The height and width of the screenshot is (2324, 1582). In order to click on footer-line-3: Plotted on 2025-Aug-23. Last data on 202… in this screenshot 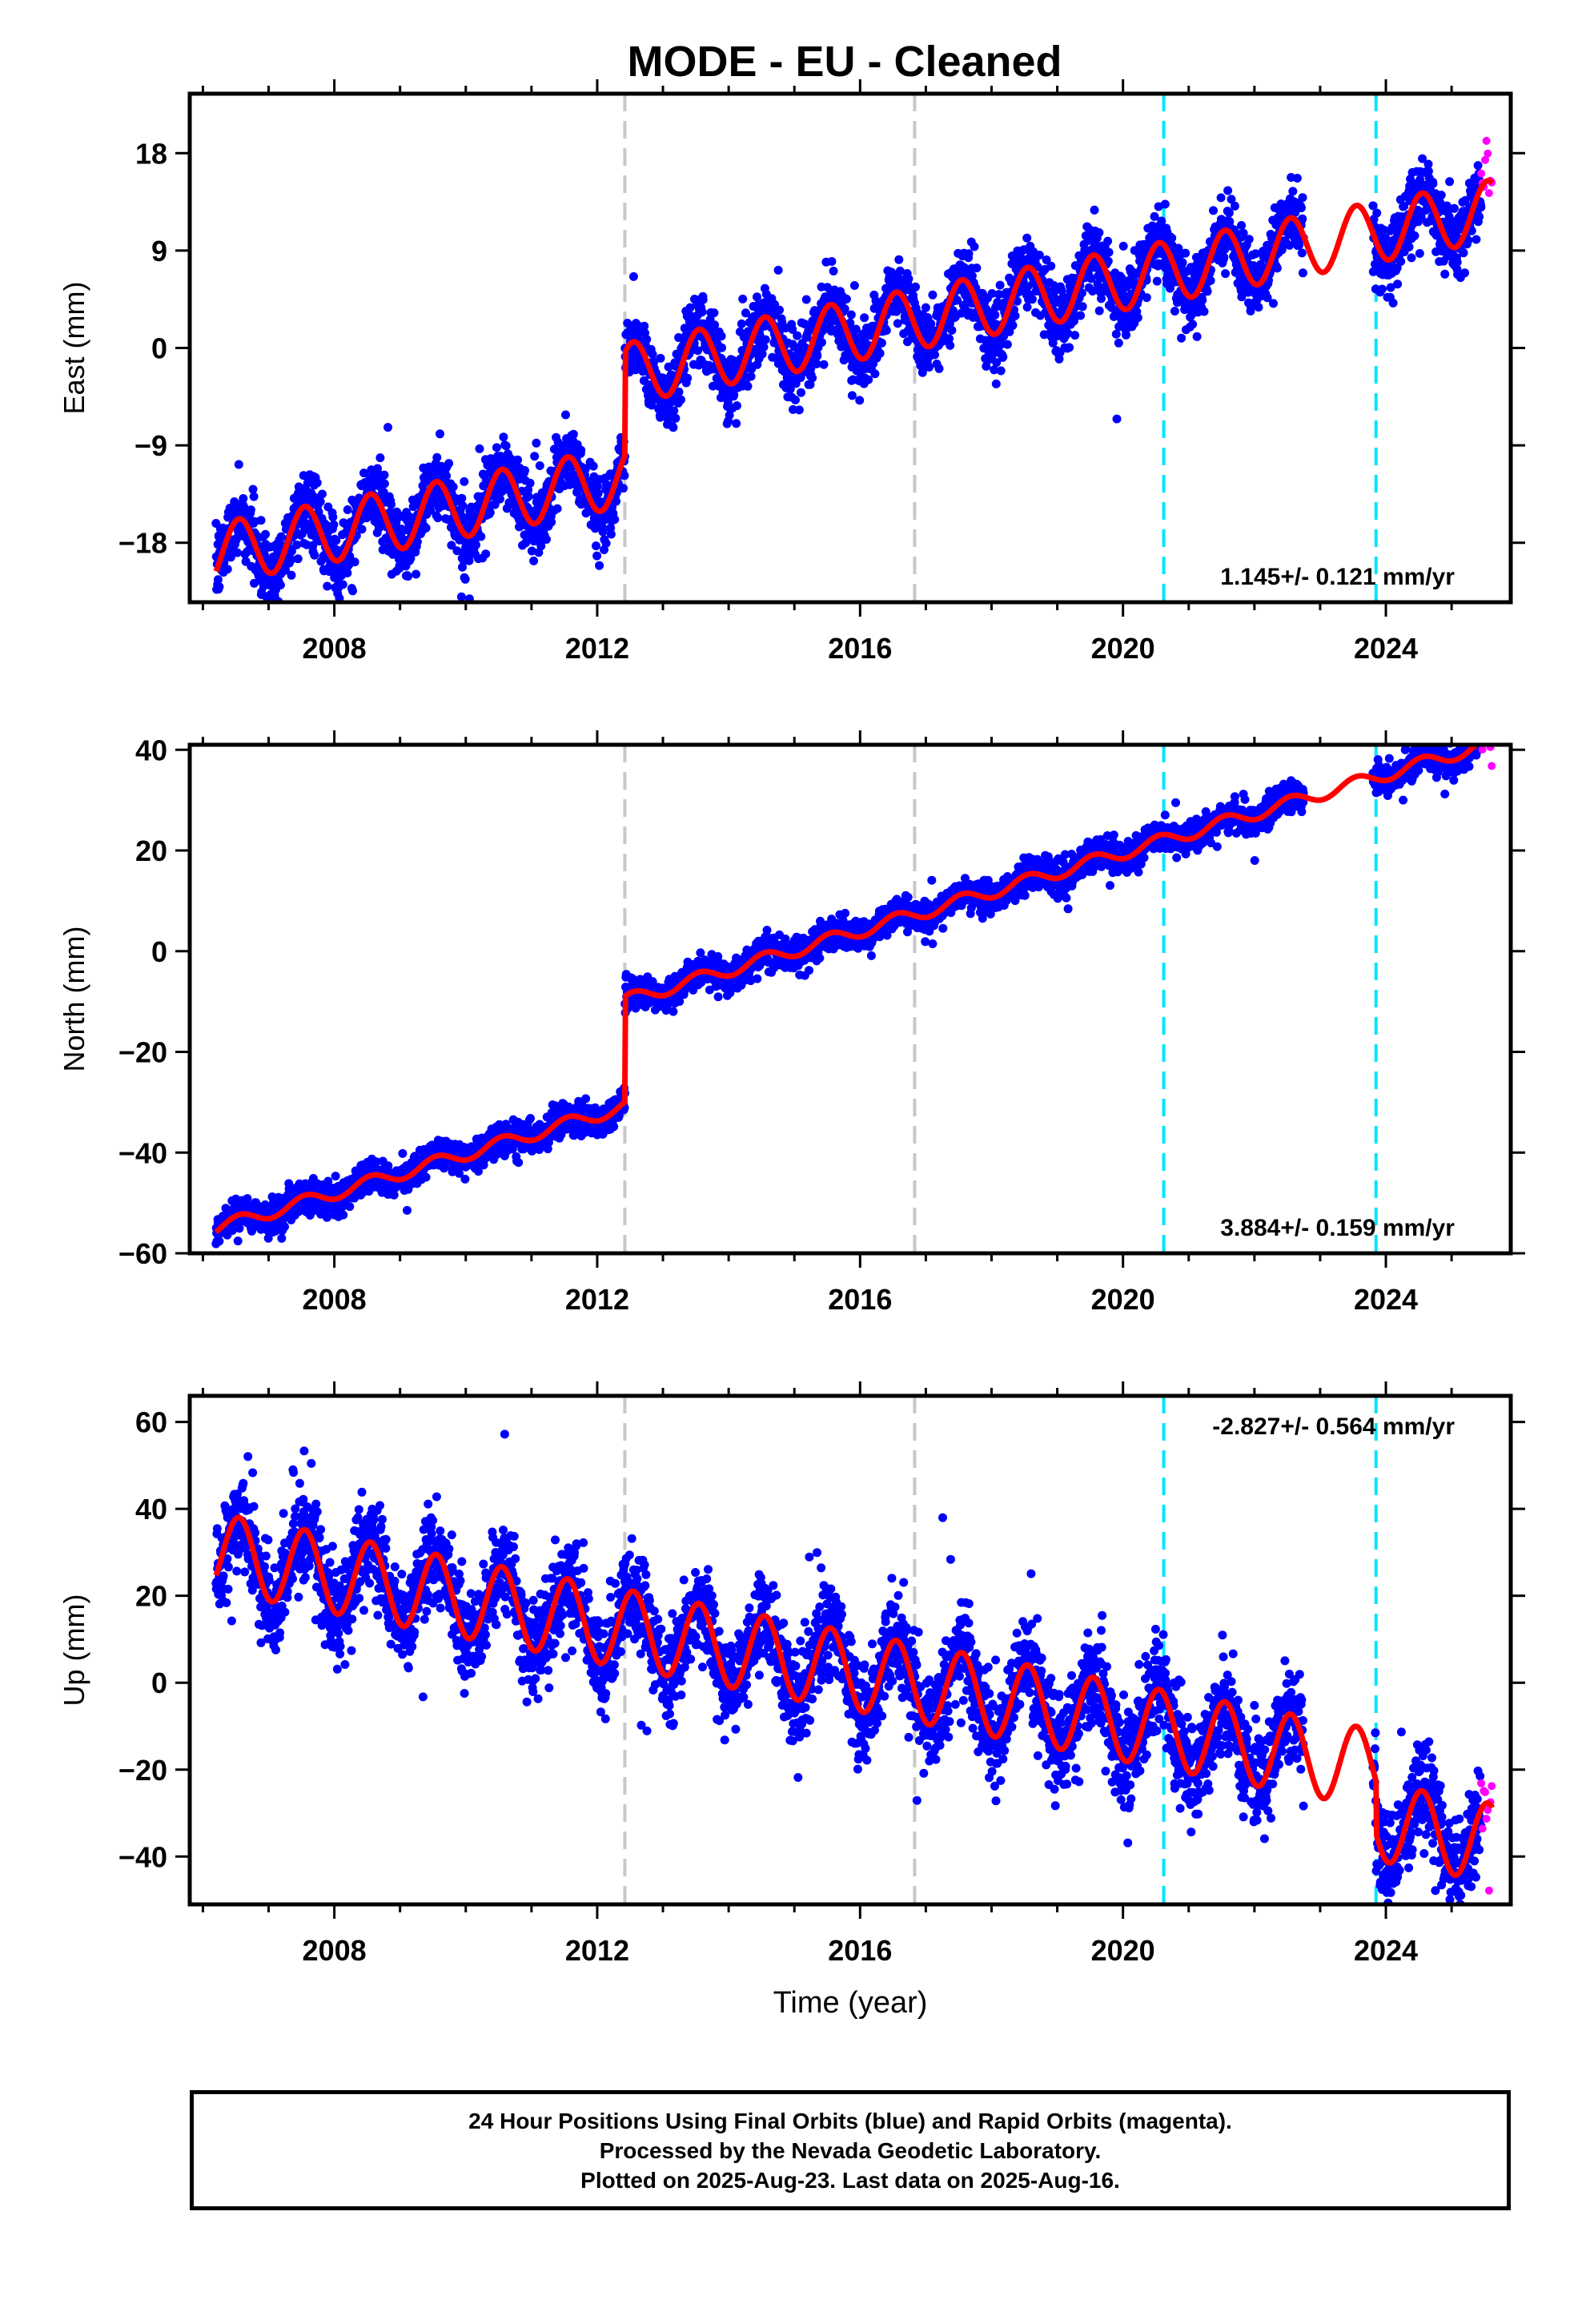, I will do `click(850, 2180)`.